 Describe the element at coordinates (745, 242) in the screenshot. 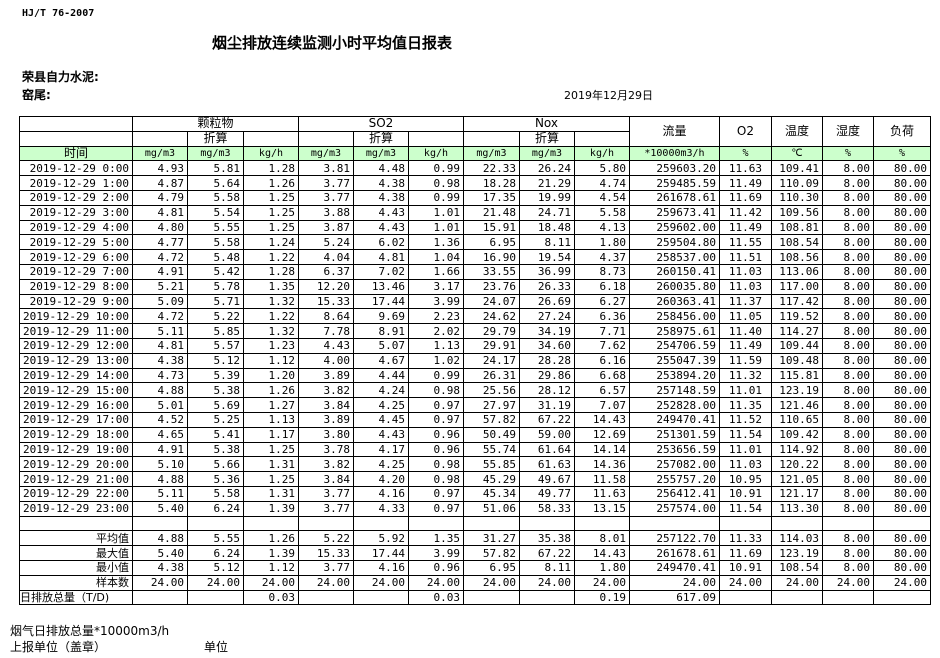

I see `value-cell: 11.55` at that location.